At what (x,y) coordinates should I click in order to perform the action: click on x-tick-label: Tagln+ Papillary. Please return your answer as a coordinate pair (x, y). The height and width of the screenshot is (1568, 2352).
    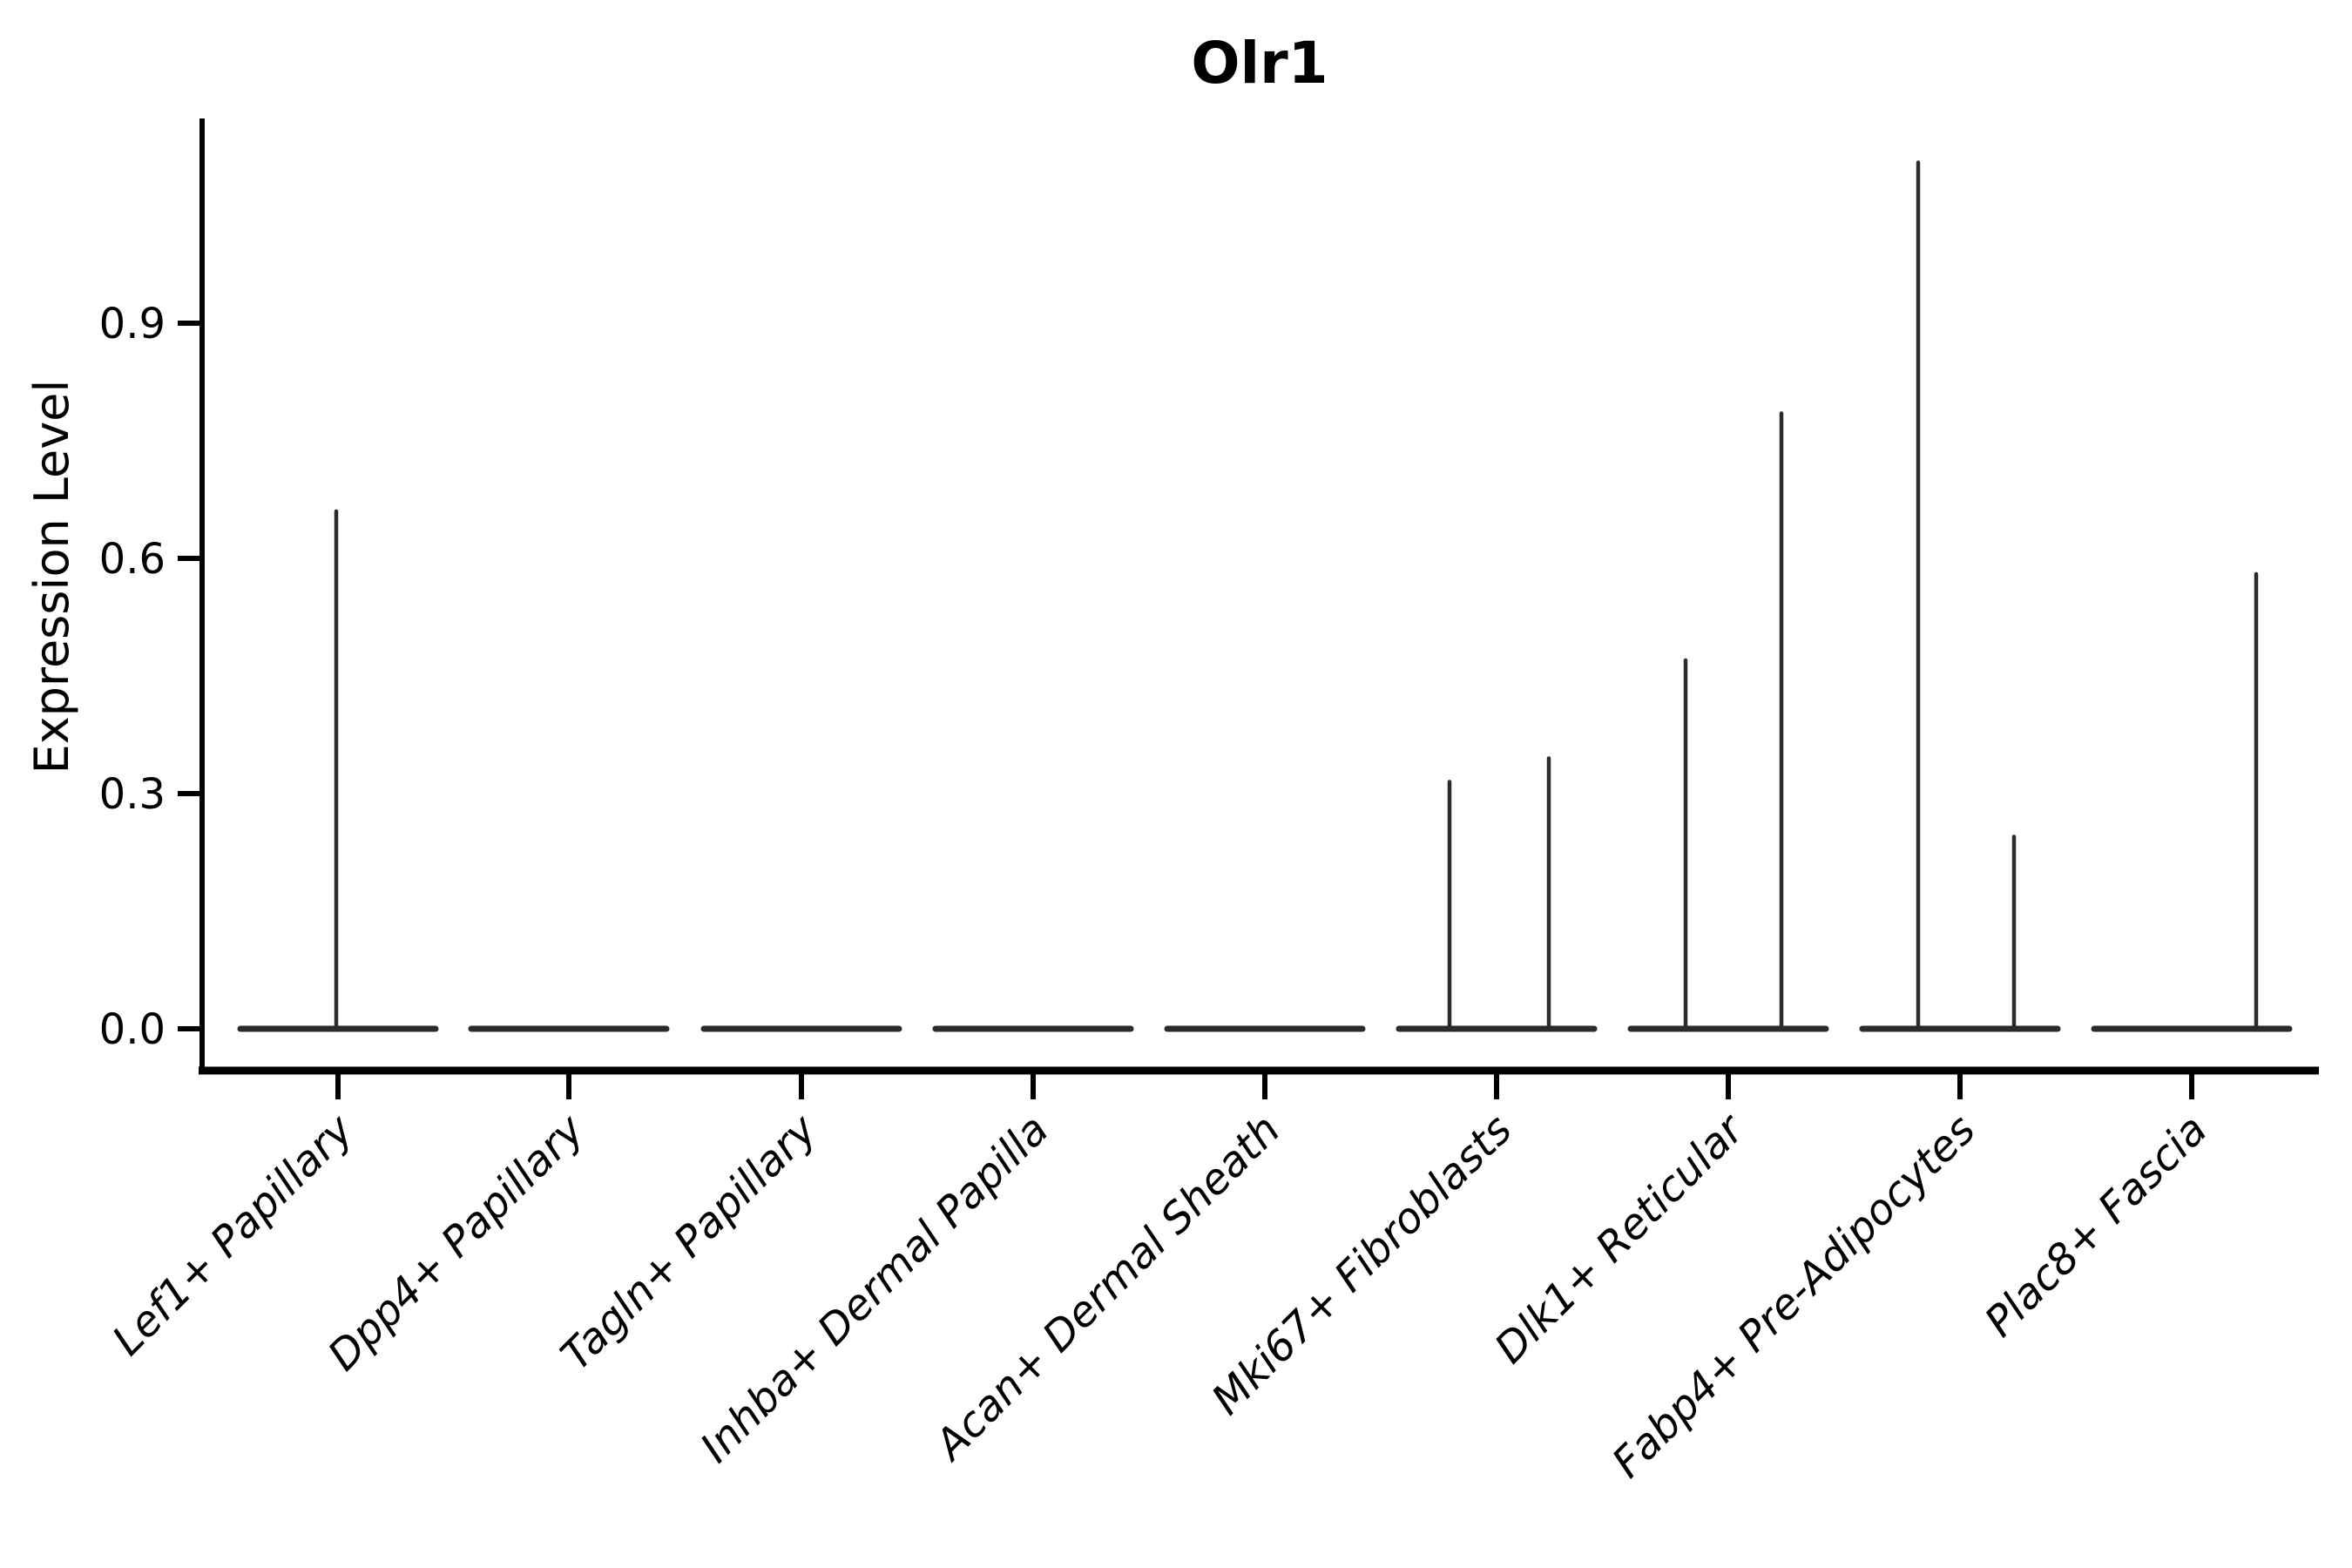
    Looking at the image, I should click on (689, 1242).